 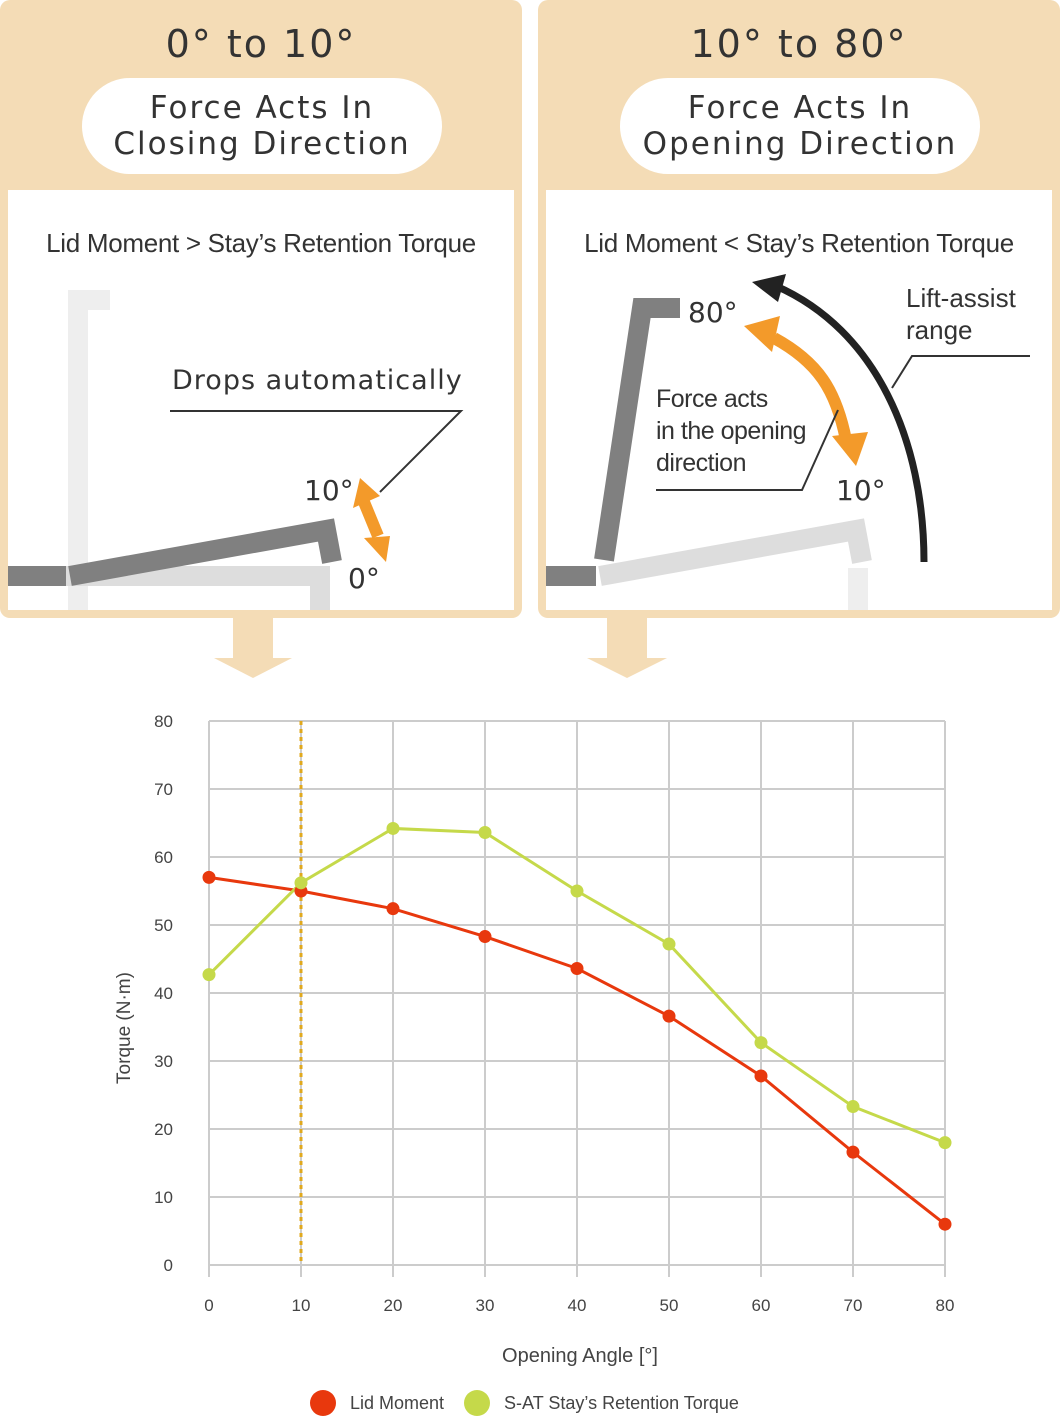 I want to click on x-tick-8: 80, so click(x=945, y=1305).